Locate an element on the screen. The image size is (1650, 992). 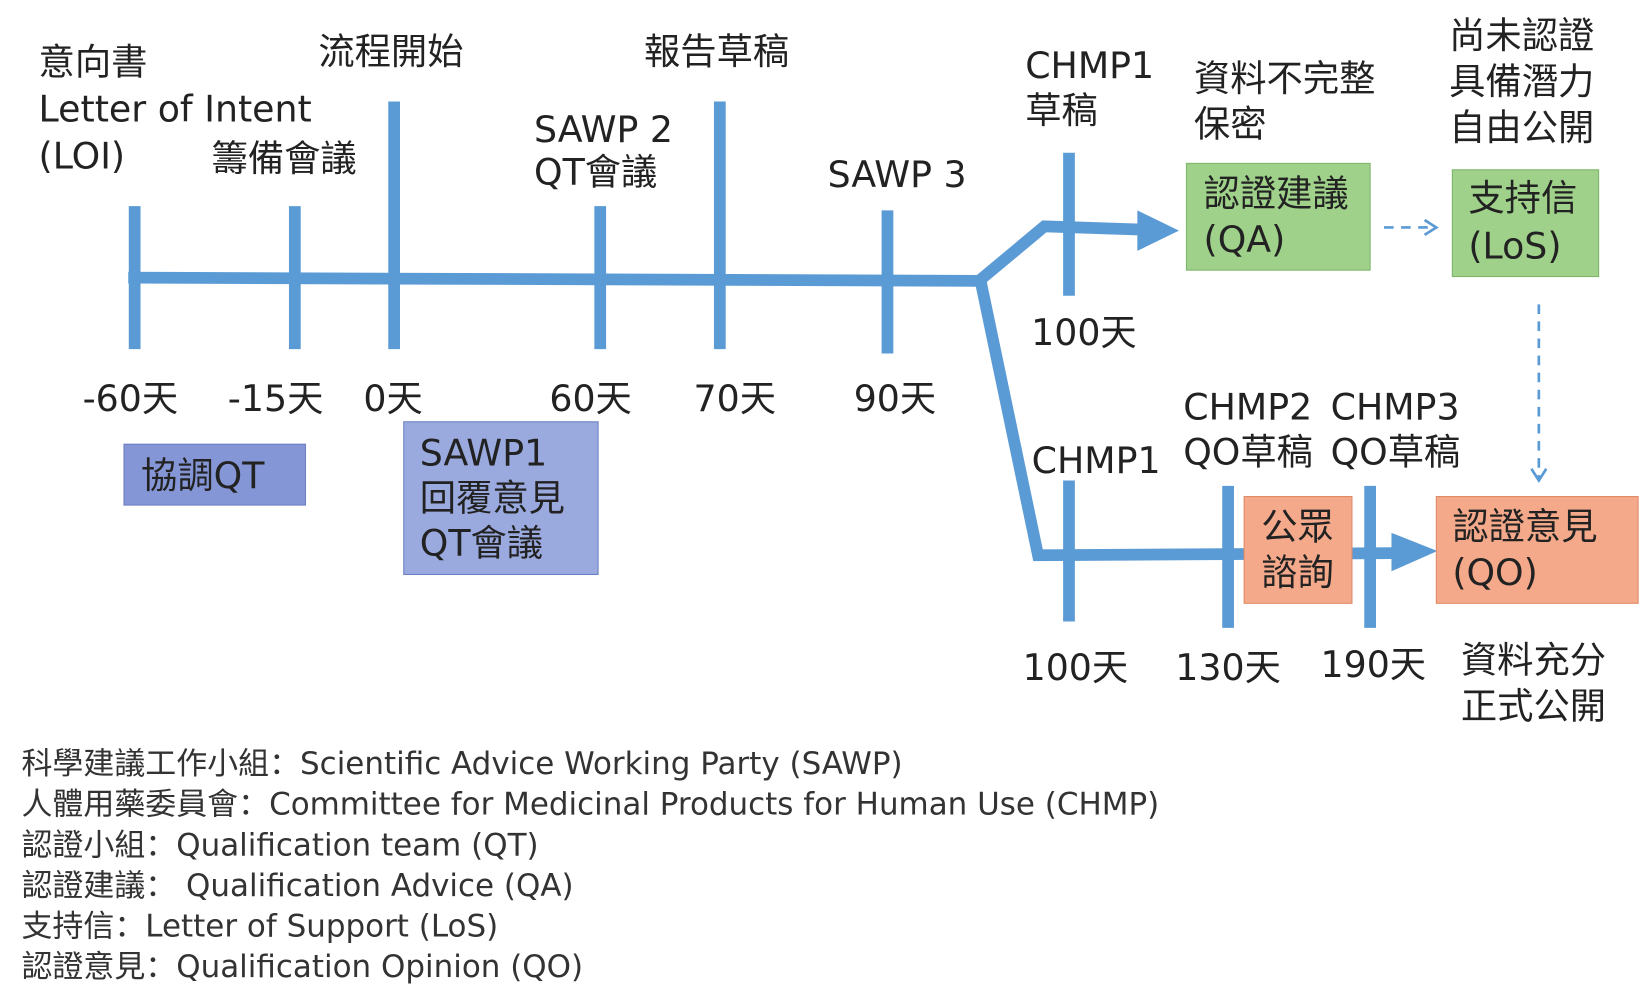
box-label: (QO) is located at coordinates (1494, 572).